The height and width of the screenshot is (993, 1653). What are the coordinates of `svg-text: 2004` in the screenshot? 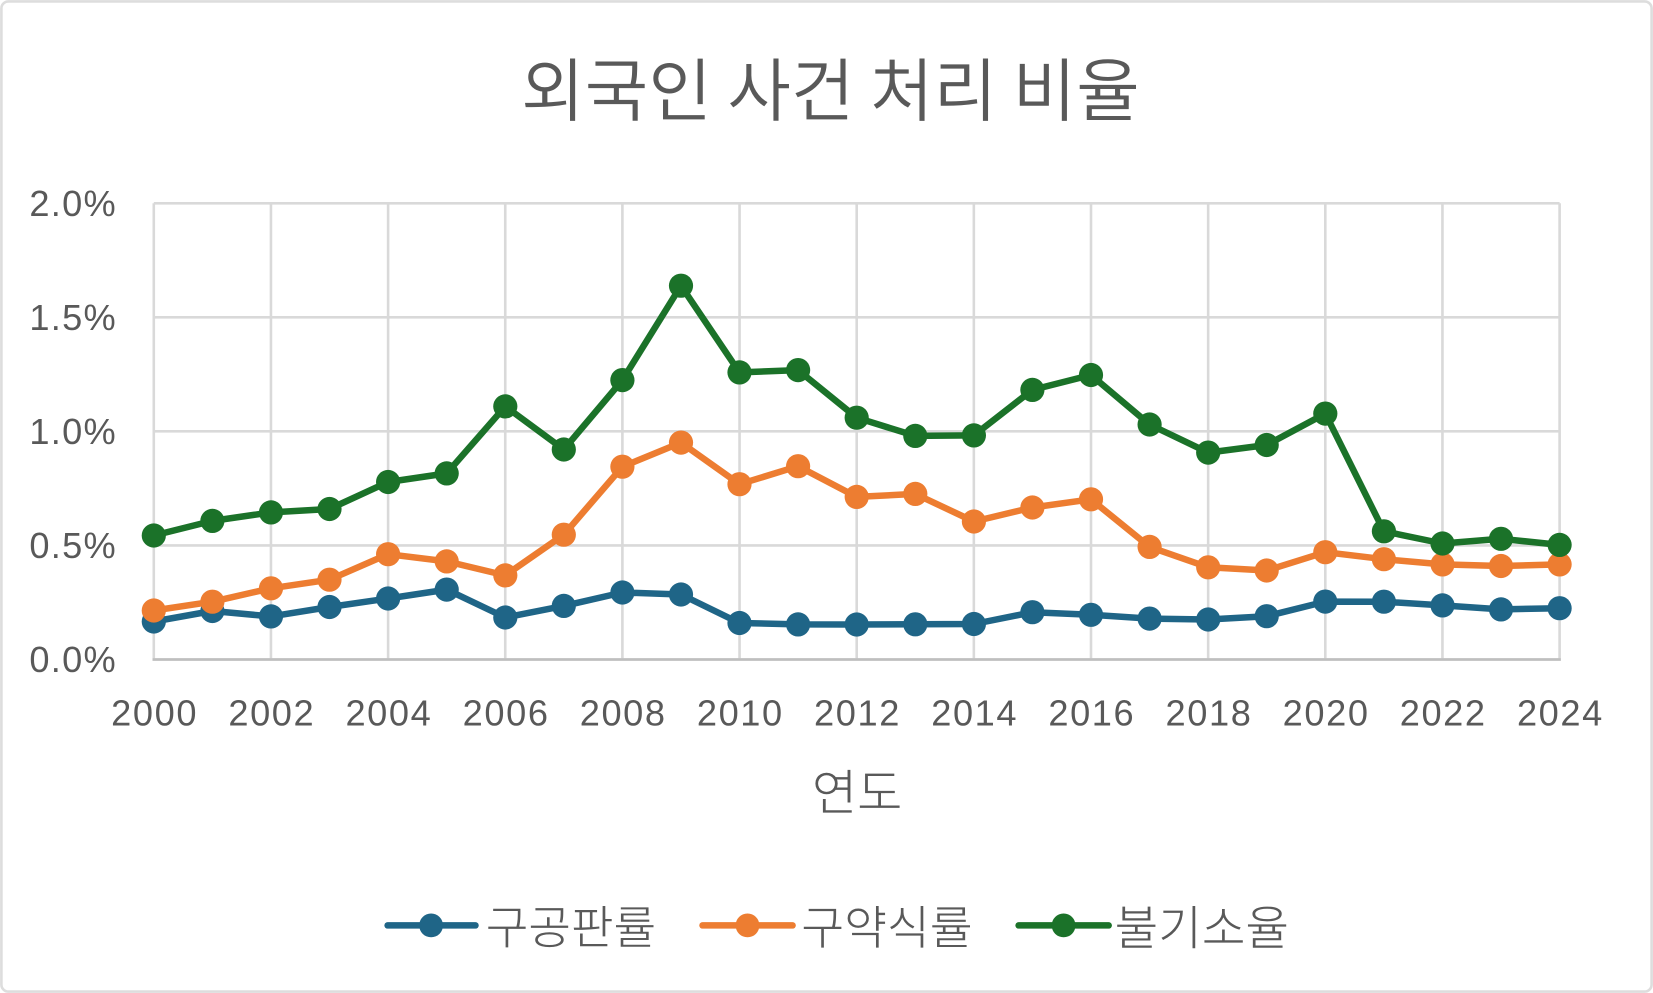 It's located at (388, 712).